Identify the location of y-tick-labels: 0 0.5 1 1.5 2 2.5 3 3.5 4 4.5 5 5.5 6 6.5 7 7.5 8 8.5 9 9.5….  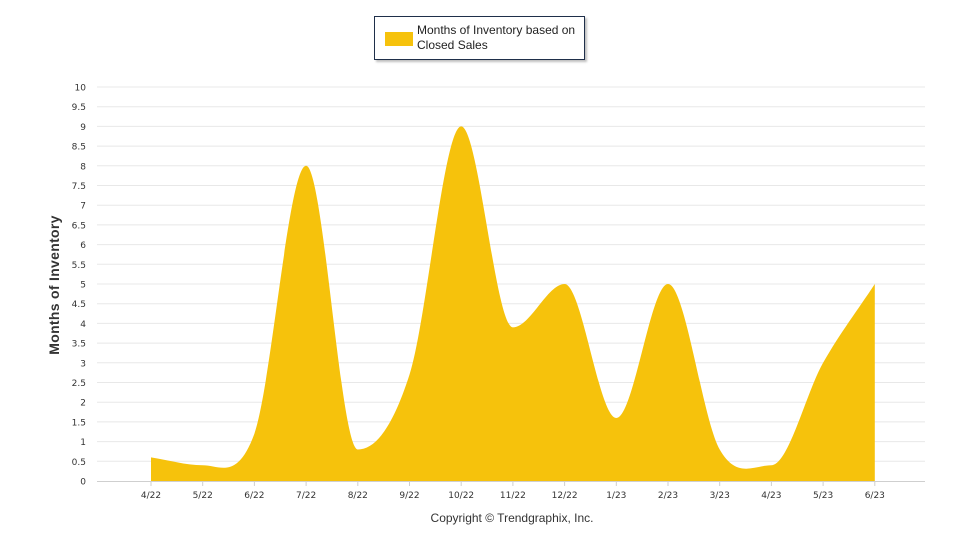
(79, 286).